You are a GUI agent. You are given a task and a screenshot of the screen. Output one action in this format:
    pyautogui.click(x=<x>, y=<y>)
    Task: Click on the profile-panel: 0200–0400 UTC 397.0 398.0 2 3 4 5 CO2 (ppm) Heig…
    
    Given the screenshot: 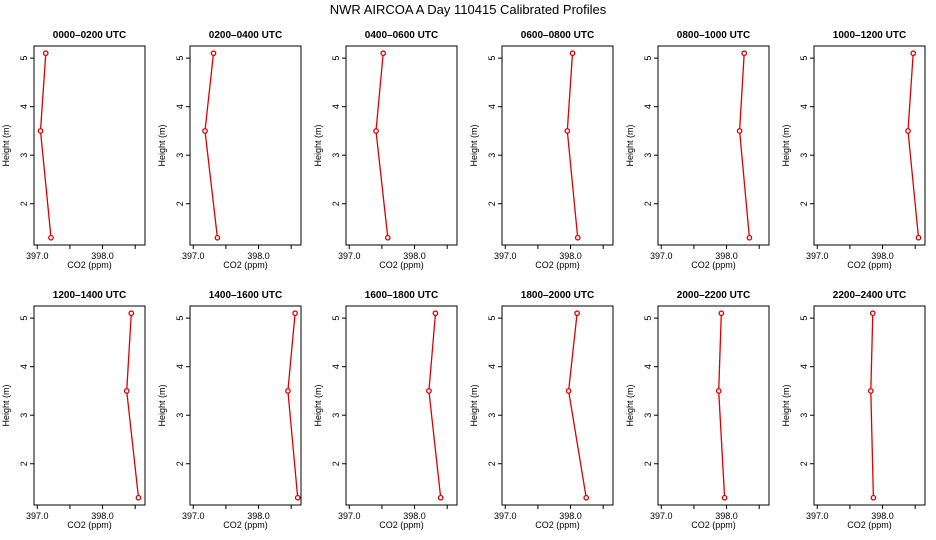 What is the action you would take?
    pyautogui.click(x=229, y=150)
    